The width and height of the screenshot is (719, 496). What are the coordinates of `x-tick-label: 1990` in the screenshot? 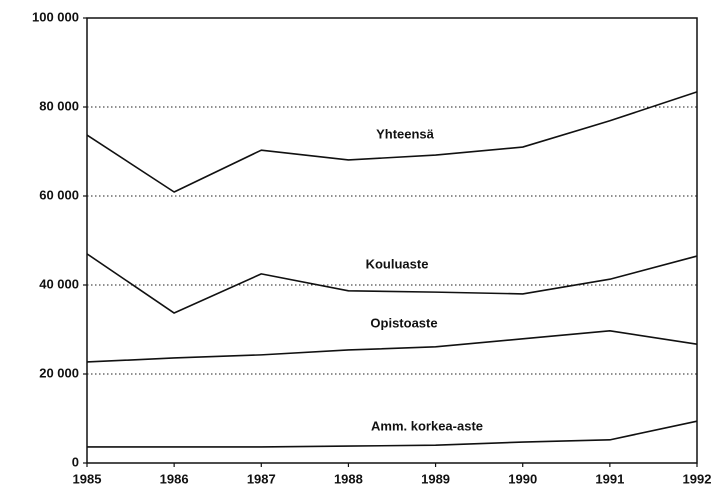 It's located at (522, 478).